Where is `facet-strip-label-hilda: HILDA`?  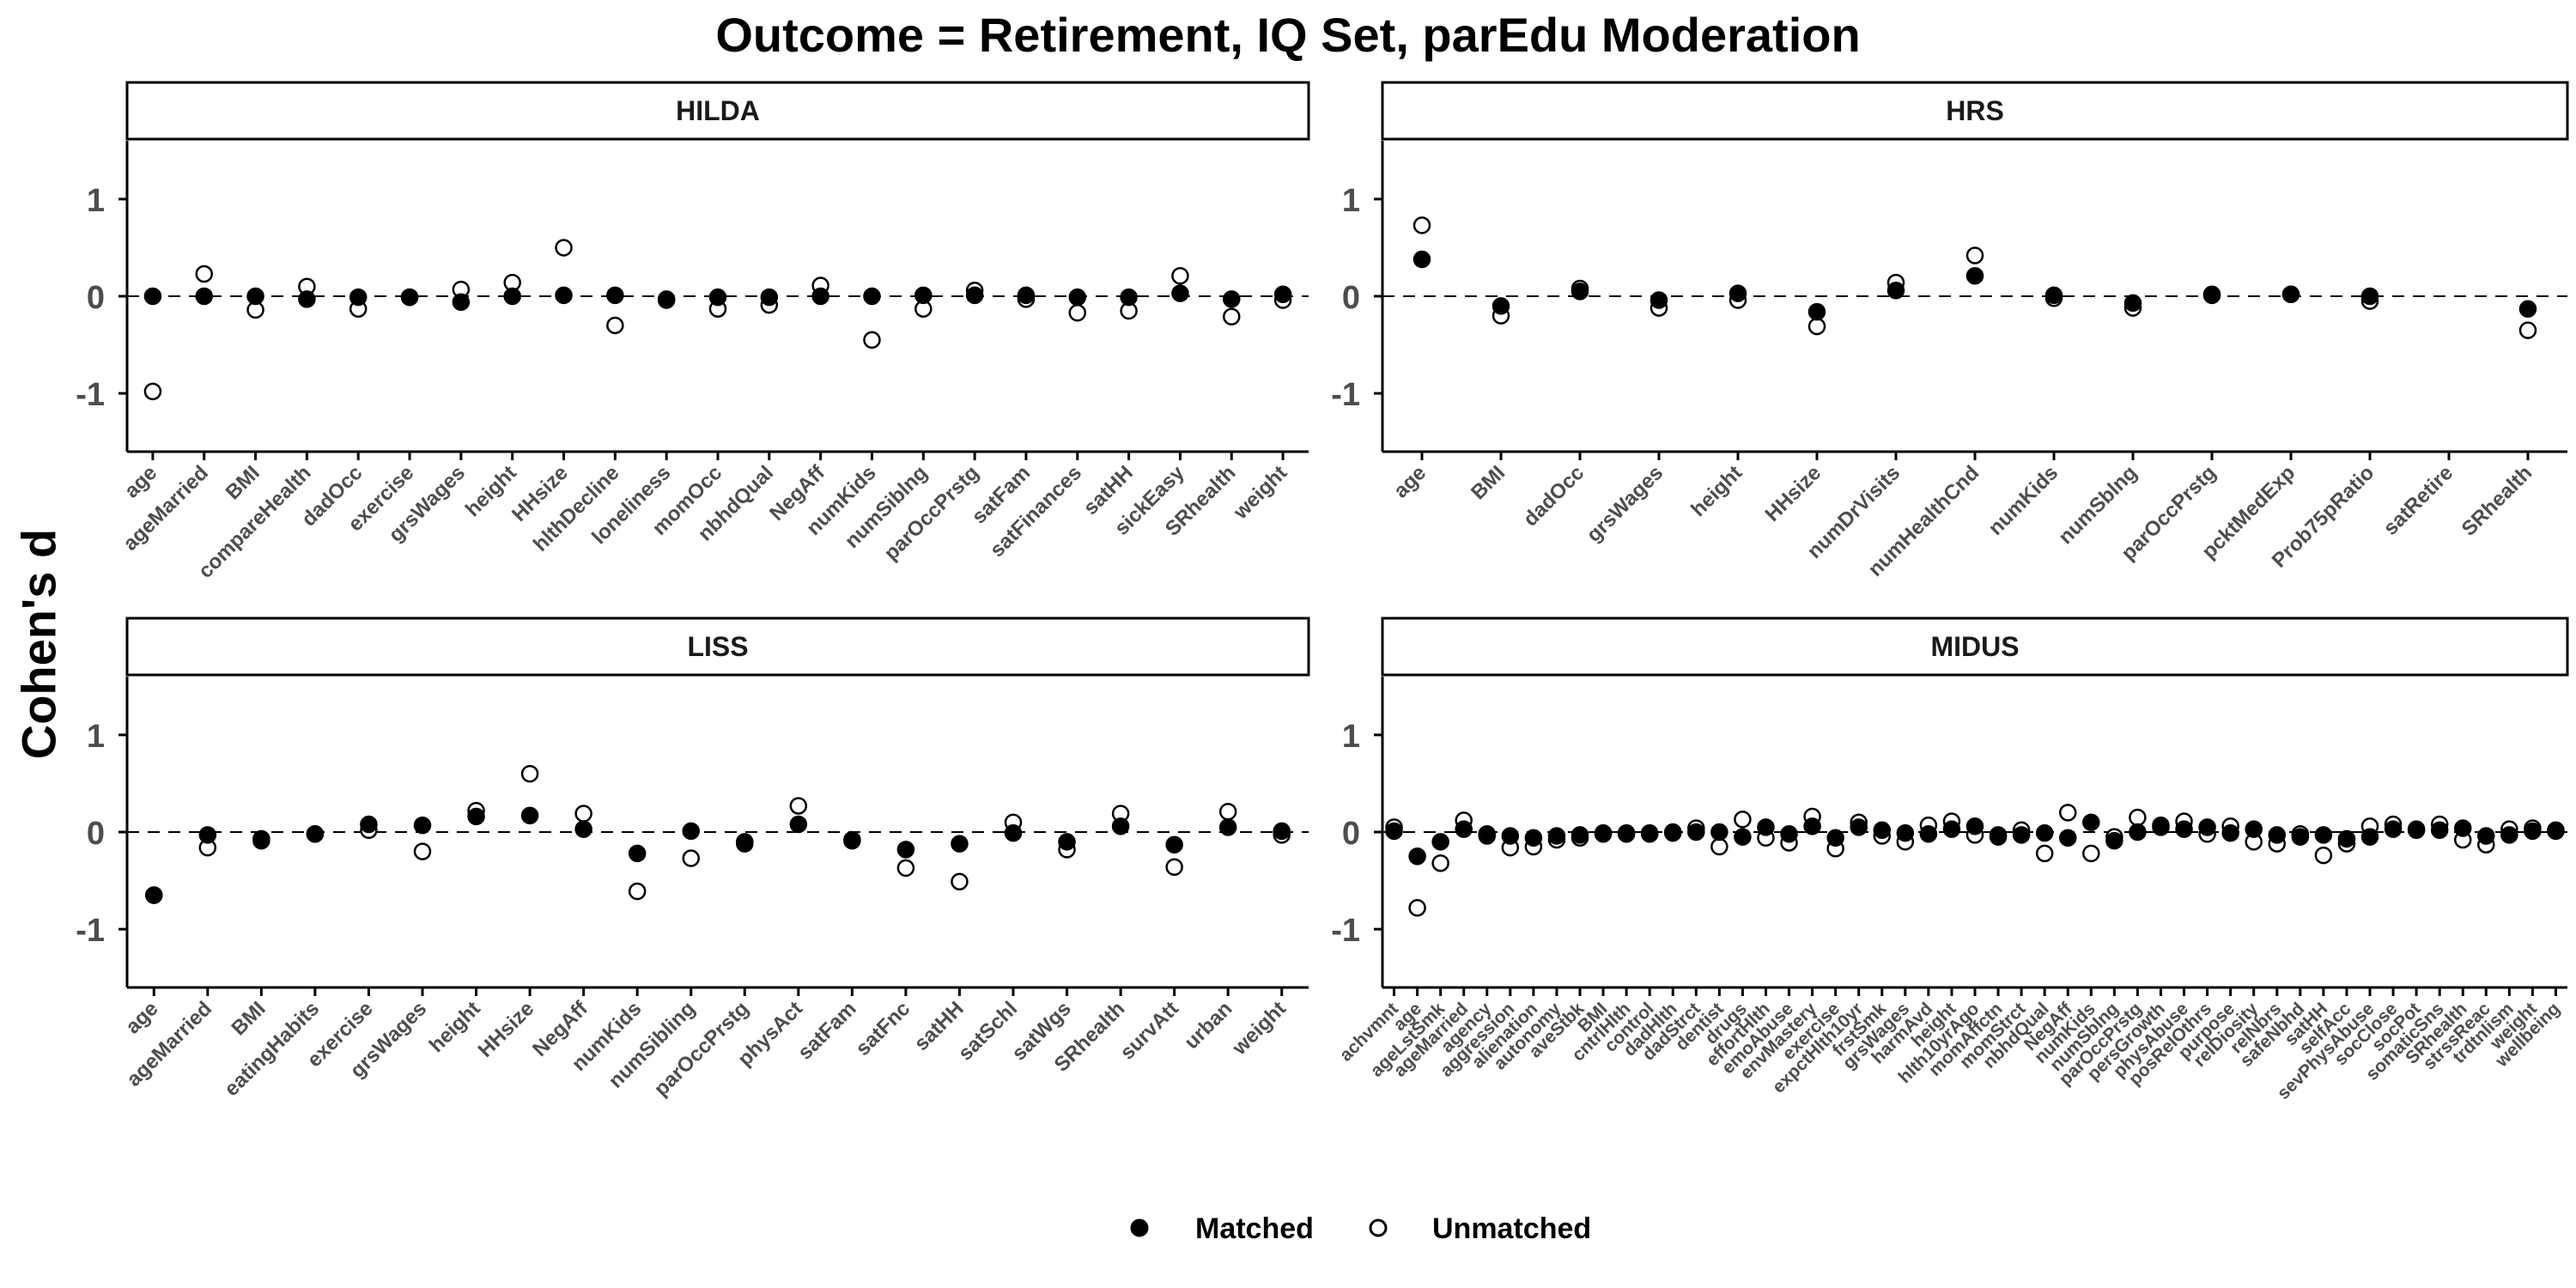
facet-strip-label-hilda: HILDA is located at coordinates (718, 111).